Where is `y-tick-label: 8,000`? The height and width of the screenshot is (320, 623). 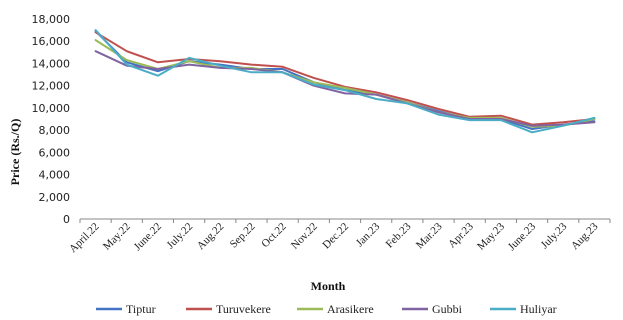
y-tick-label: 8,000 is located at coordinates (55, 130).